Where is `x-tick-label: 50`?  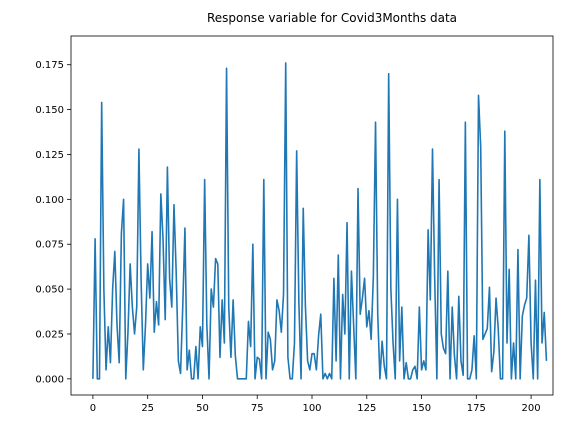 x-tick-label: 50 is located at coordinates (202, 408).